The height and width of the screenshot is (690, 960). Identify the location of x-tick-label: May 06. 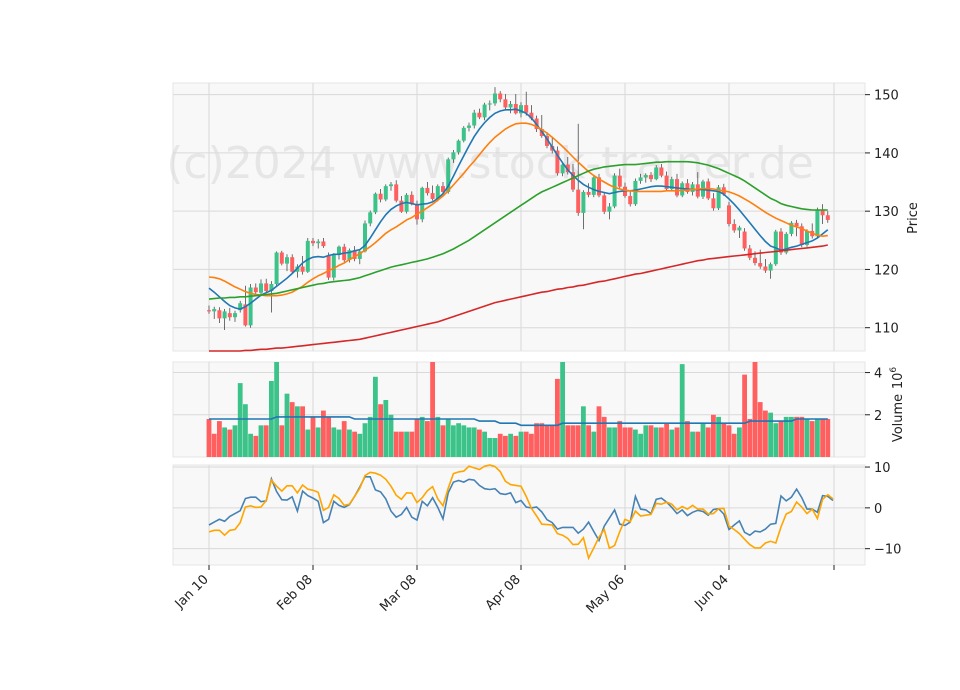
(606, 594).